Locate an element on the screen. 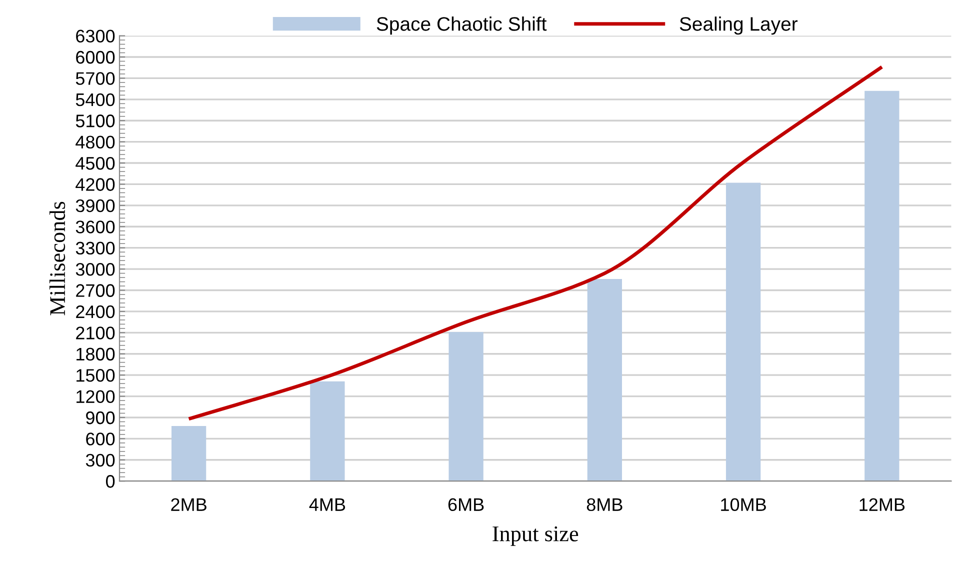 The width and height of the screenshot is (956, 568). y-tick-label: 3000 is located at coordinates (95, 269).